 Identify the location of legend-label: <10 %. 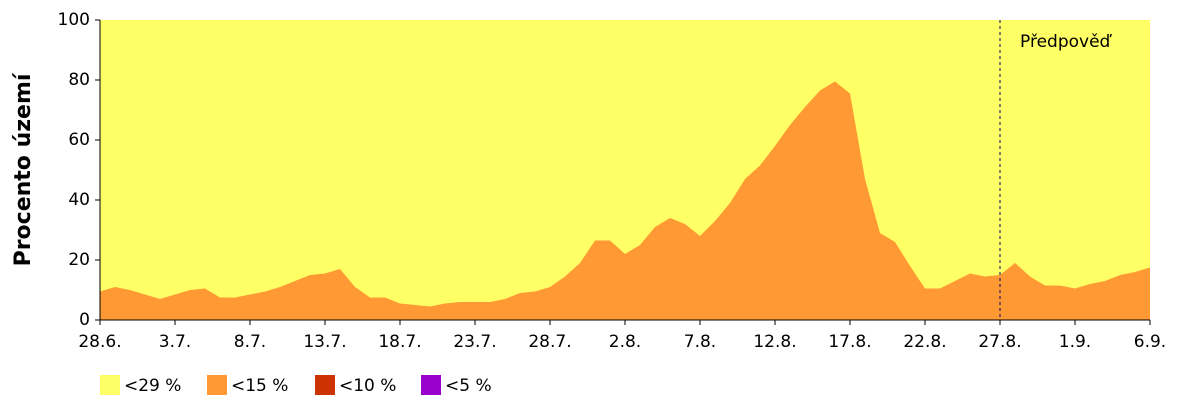
(367, 386).